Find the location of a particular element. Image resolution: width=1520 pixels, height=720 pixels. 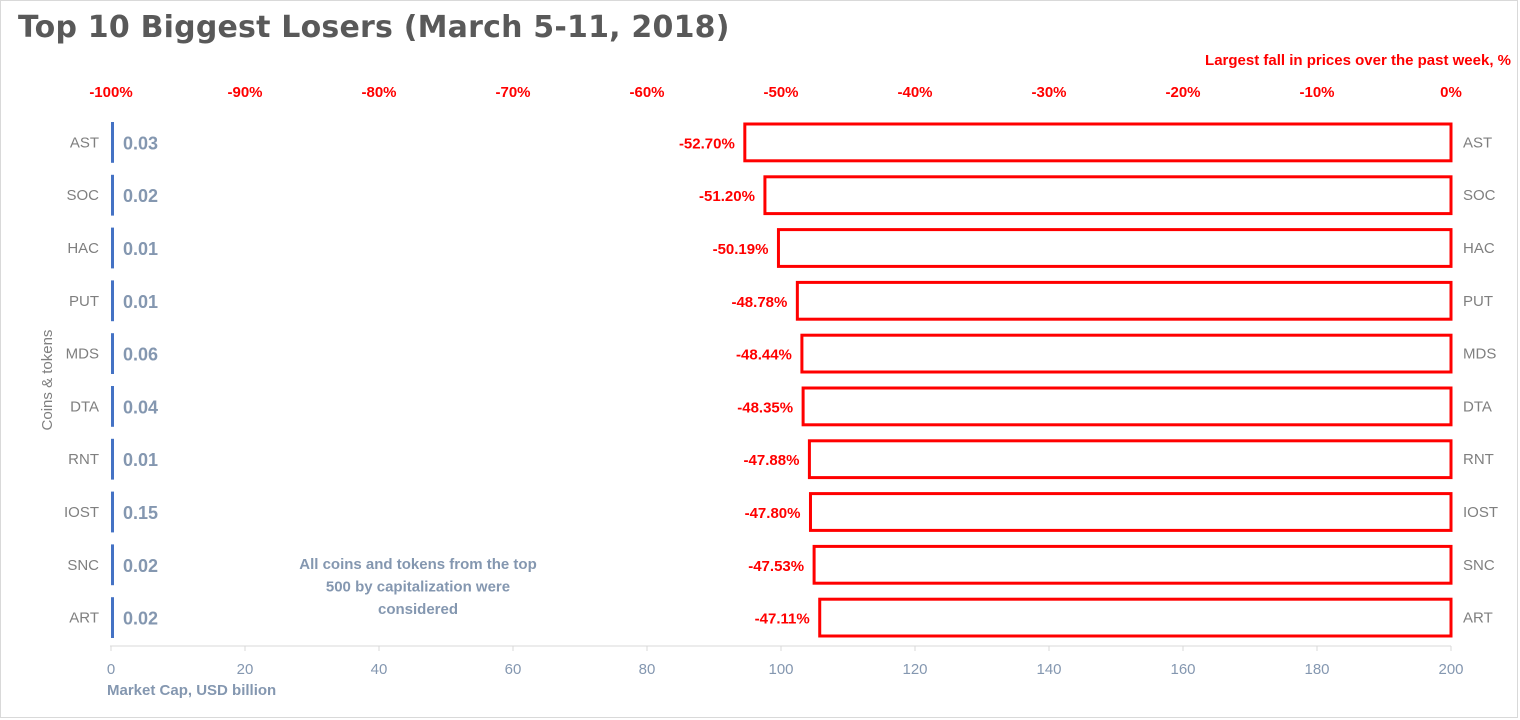

category-label-right: AST is located at coordinates (1477, 142).